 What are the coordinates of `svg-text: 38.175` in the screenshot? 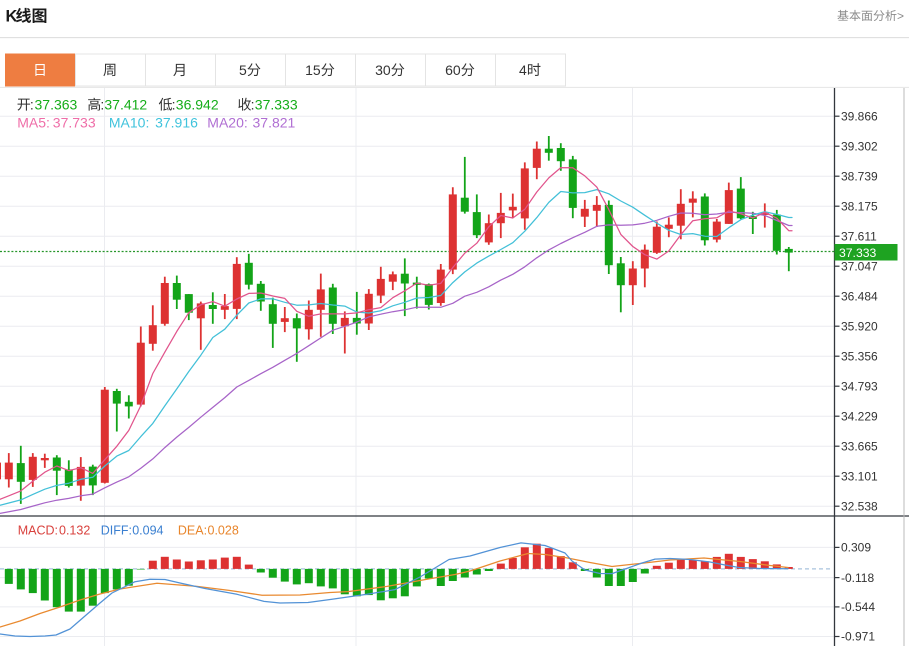 It's located at (859, 206).